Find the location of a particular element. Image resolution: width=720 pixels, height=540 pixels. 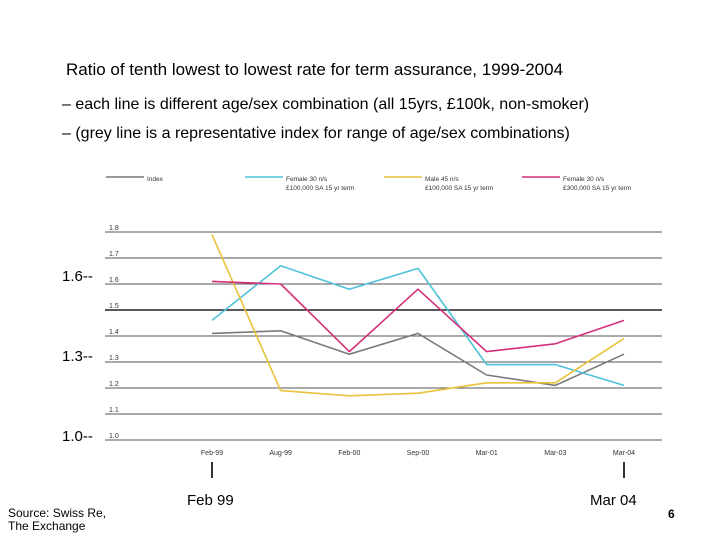

x-tick-label: Mar-03 is located at coordinates (555, 453).